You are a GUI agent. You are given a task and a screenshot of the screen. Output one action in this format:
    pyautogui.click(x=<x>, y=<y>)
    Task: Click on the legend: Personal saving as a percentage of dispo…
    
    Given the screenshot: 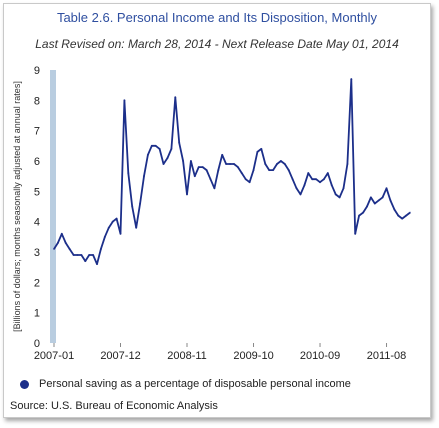 What is the action you would take?
    pyautogui.click(x=185, y=384)
    